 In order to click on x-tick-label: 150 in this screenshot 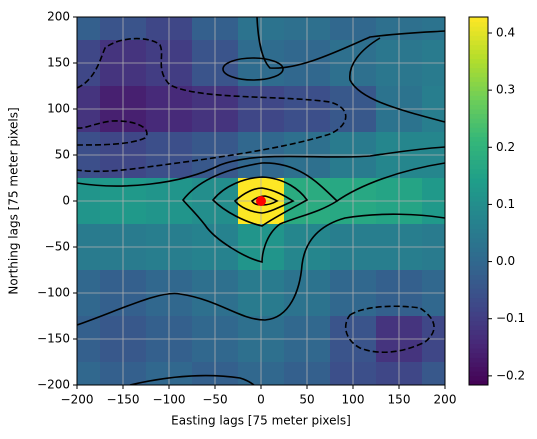, I will do `click(399, 400)`.